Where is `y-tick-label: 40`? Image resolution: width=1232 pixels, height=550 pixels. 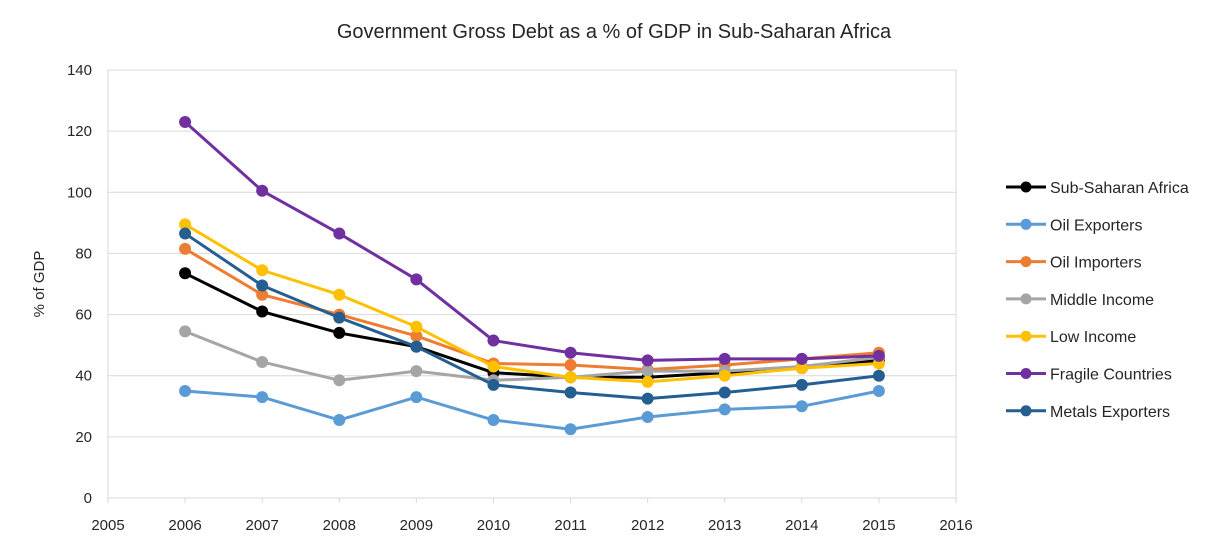
y-tick-label: 40 is located at coordinates (83, 376).